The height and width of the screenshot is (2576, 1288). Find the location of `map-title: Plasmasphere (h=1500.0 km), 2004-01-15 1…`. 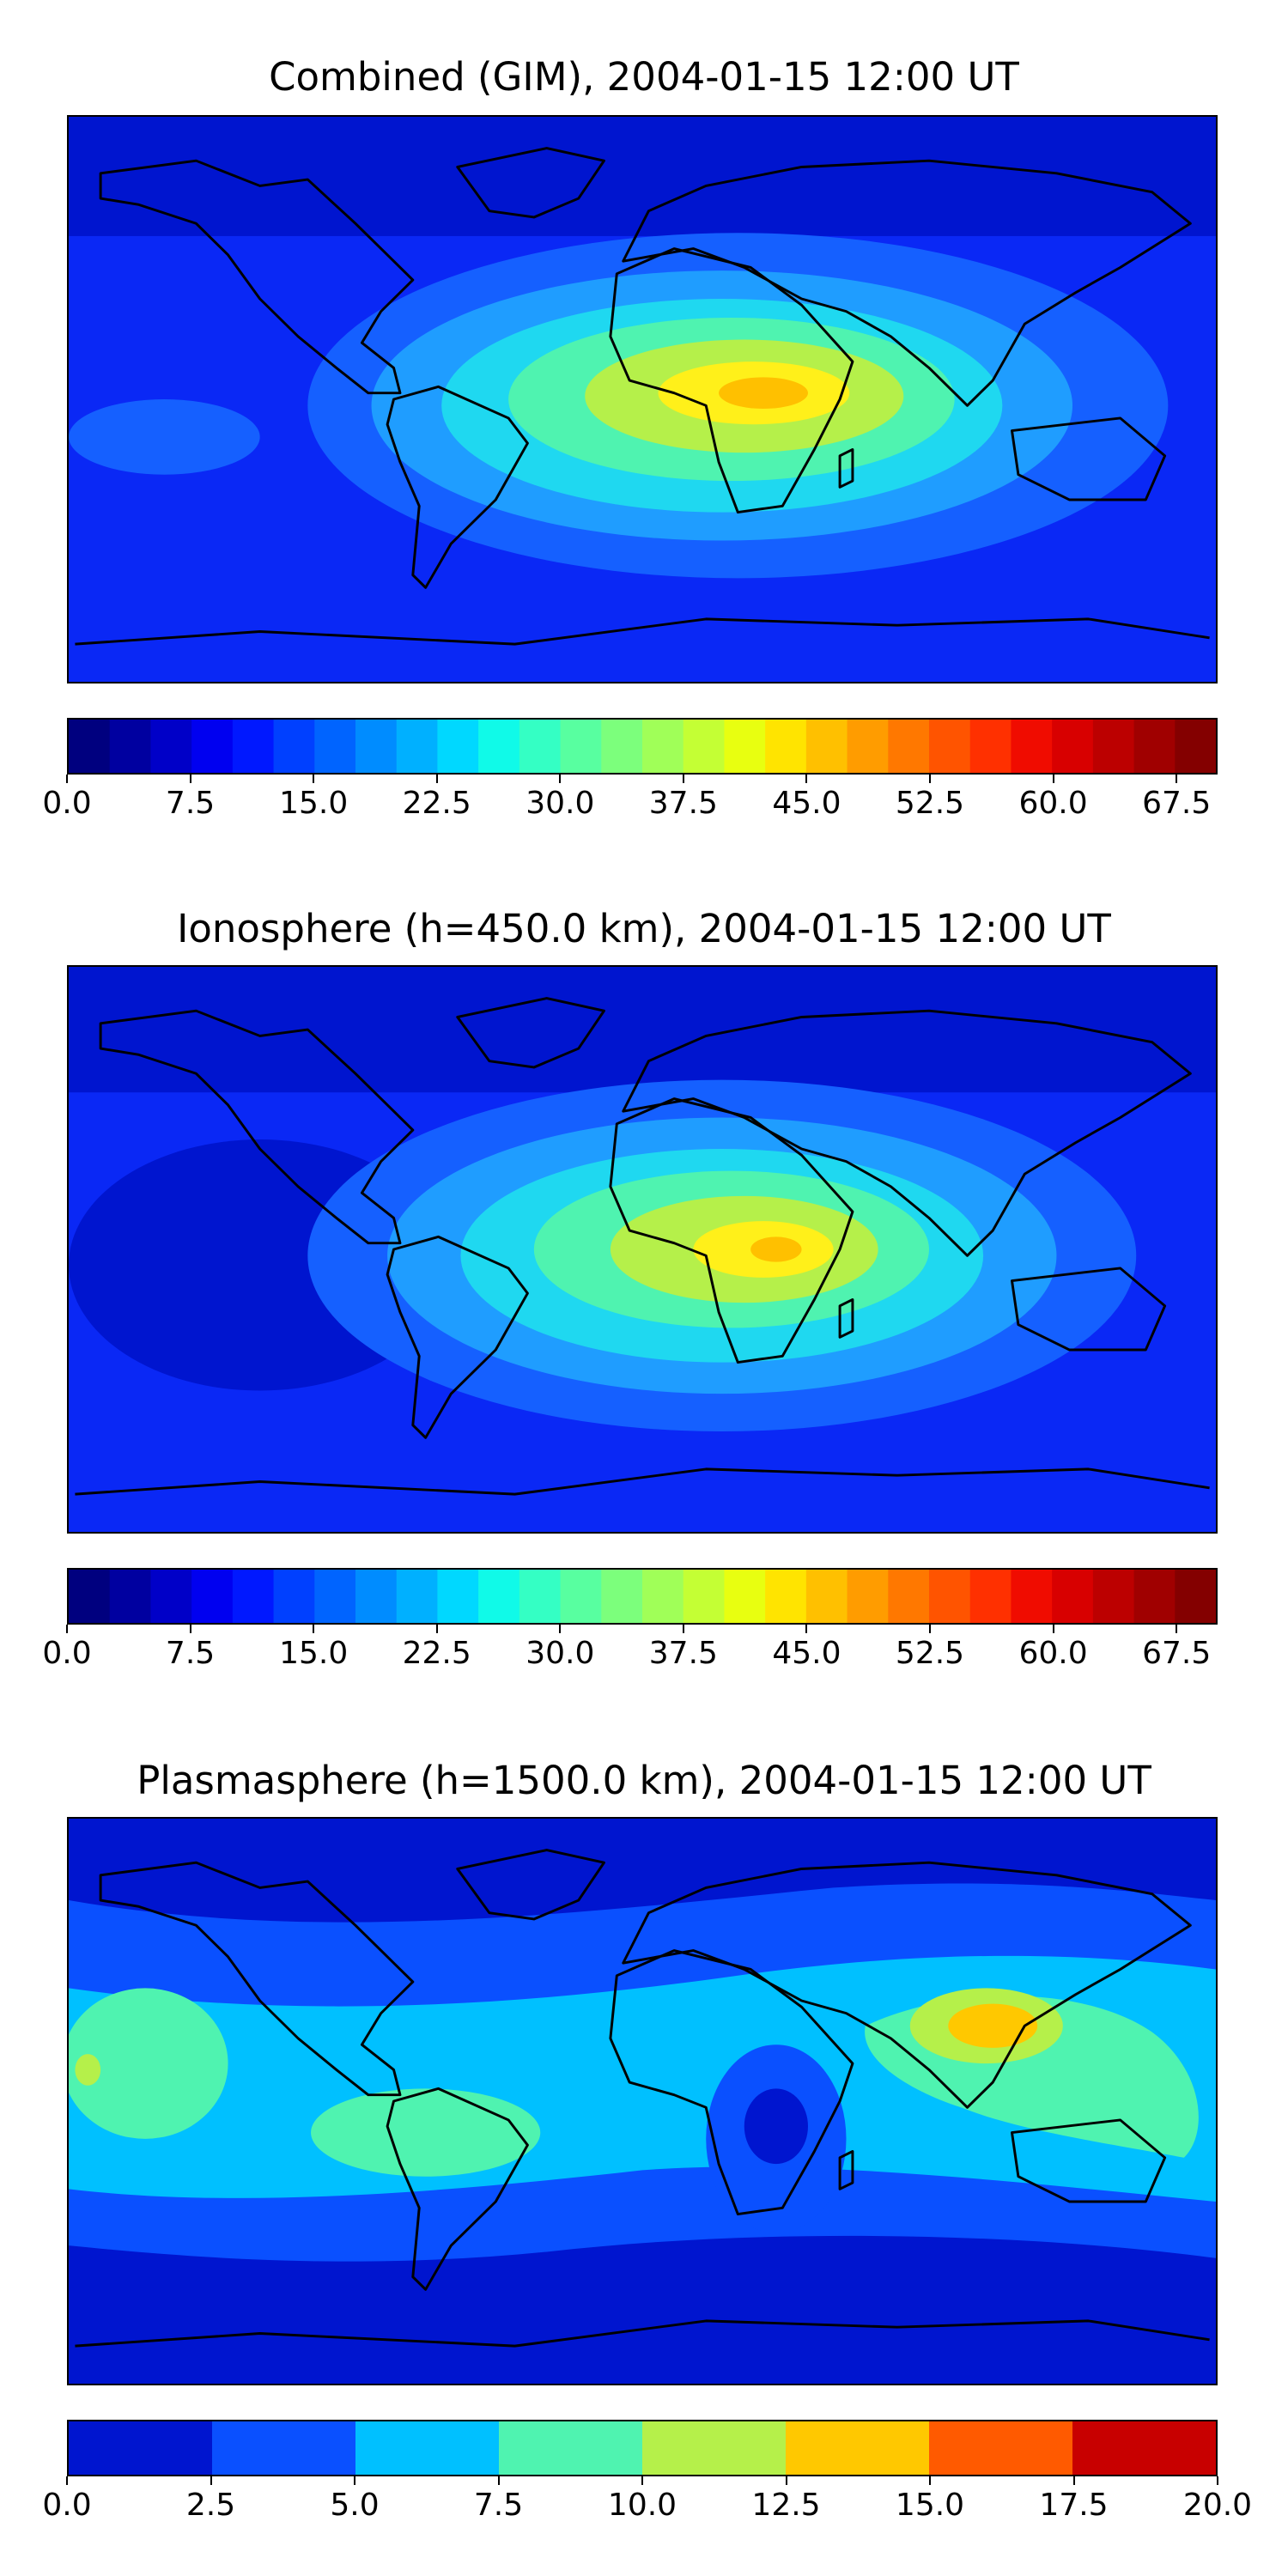

map-title: Plasmasphere (h=1500.0 km), 2004-01-15 1… is located at coordinates (644, 1780).